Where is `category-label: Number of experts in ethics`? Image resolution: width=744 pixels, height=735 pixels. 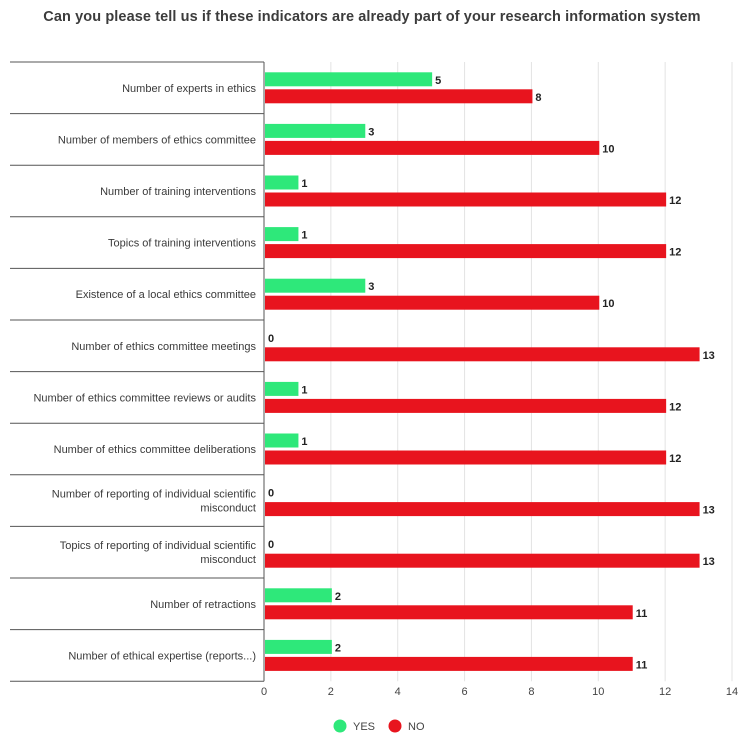 category-label: Number of experts in ethics is located at coordinates (189, 89).